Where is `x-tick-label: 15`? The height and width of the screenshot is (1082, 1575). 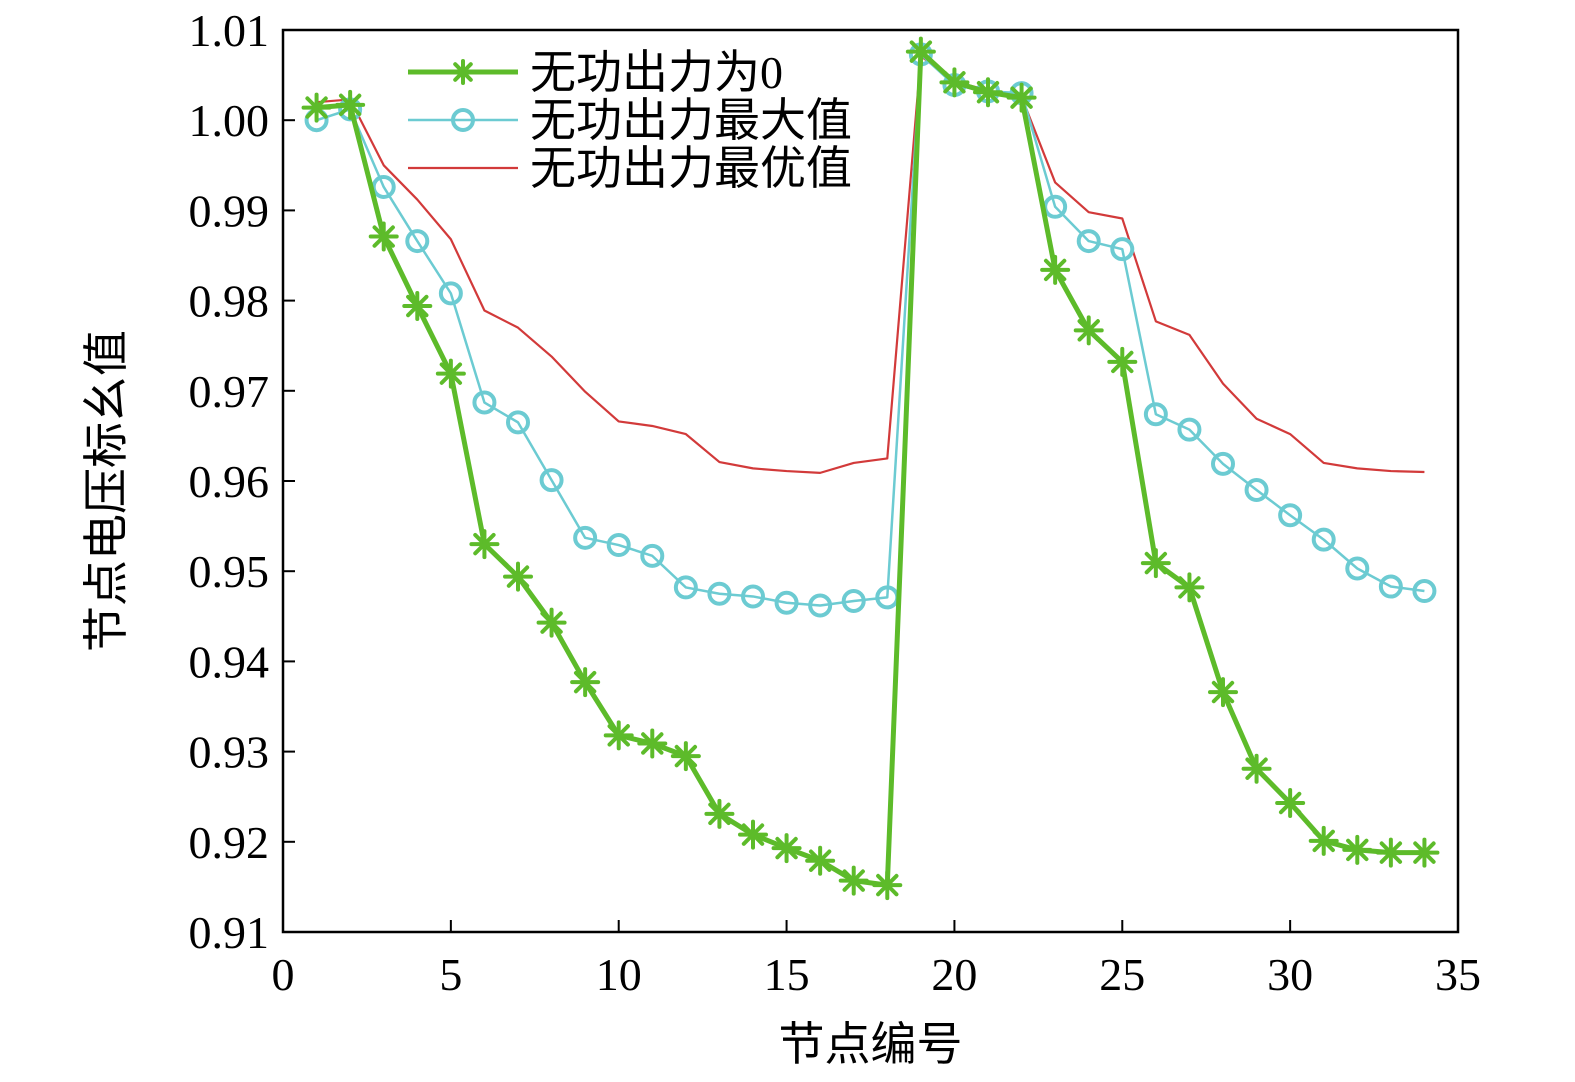
x-tick-label: 15 is located at coordinates (787, 974).